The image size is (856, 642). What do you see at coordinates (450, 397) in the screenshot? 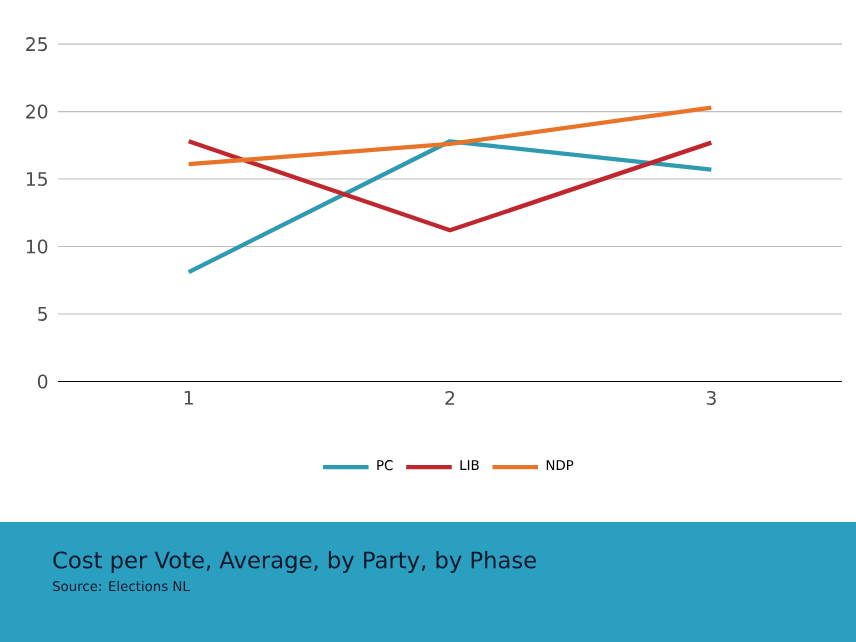
I see `x-tick-label: 2` at bounding box center [450, 397].